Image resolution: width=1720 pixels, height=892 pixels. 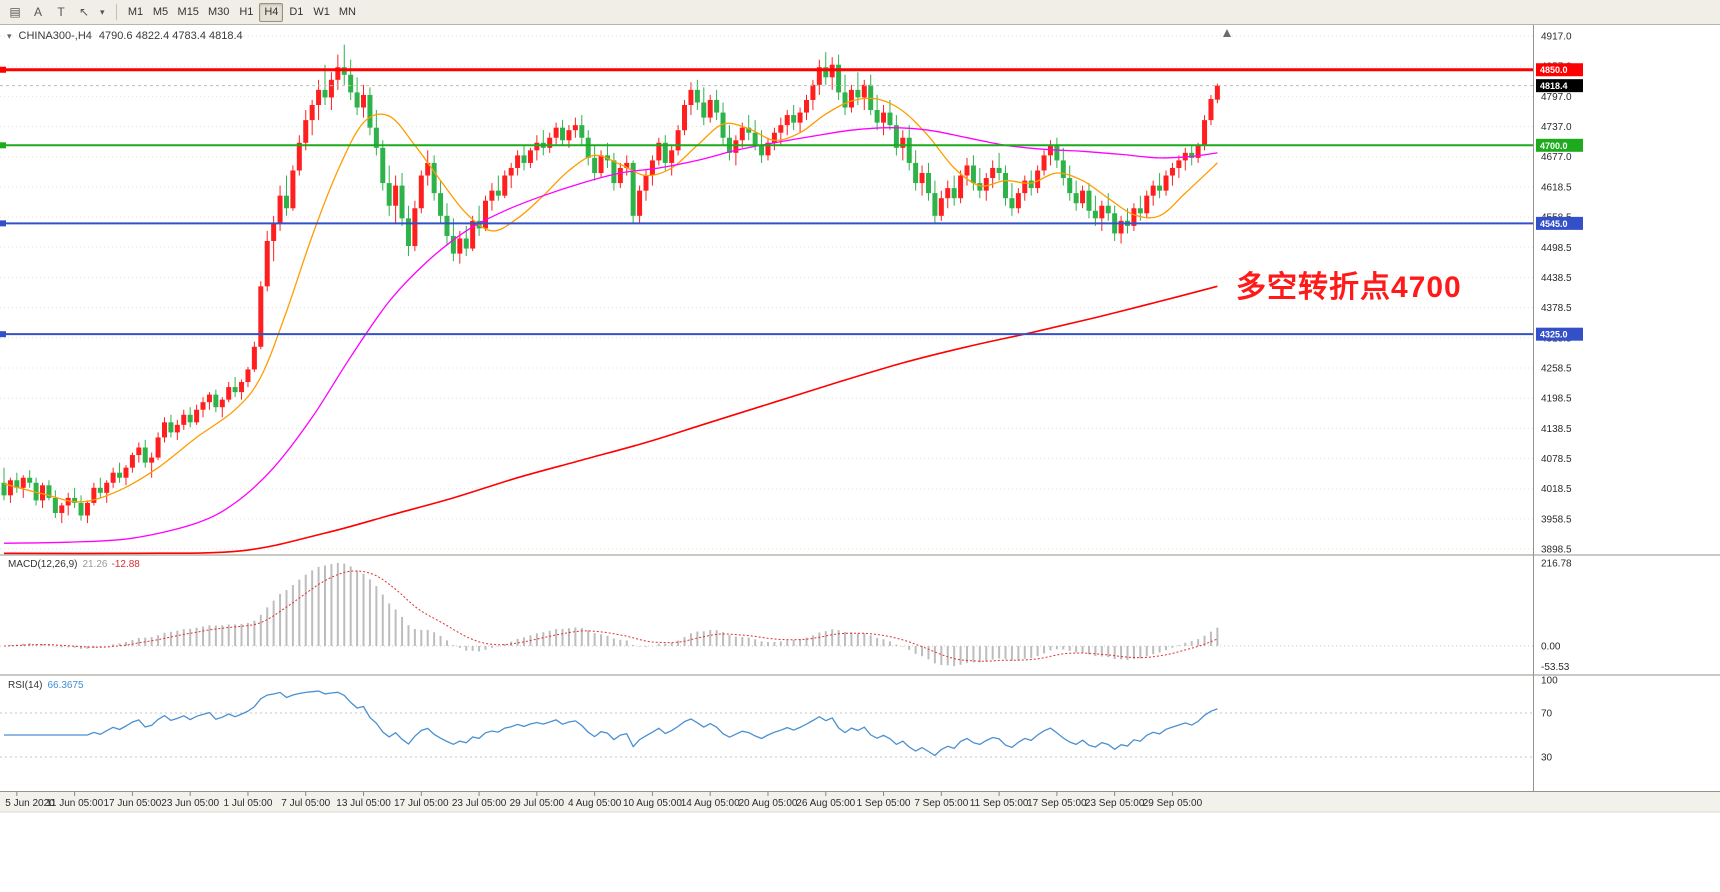 I want to click on svg-text: 4 Aug 05:00, so click(x=595, y=803).